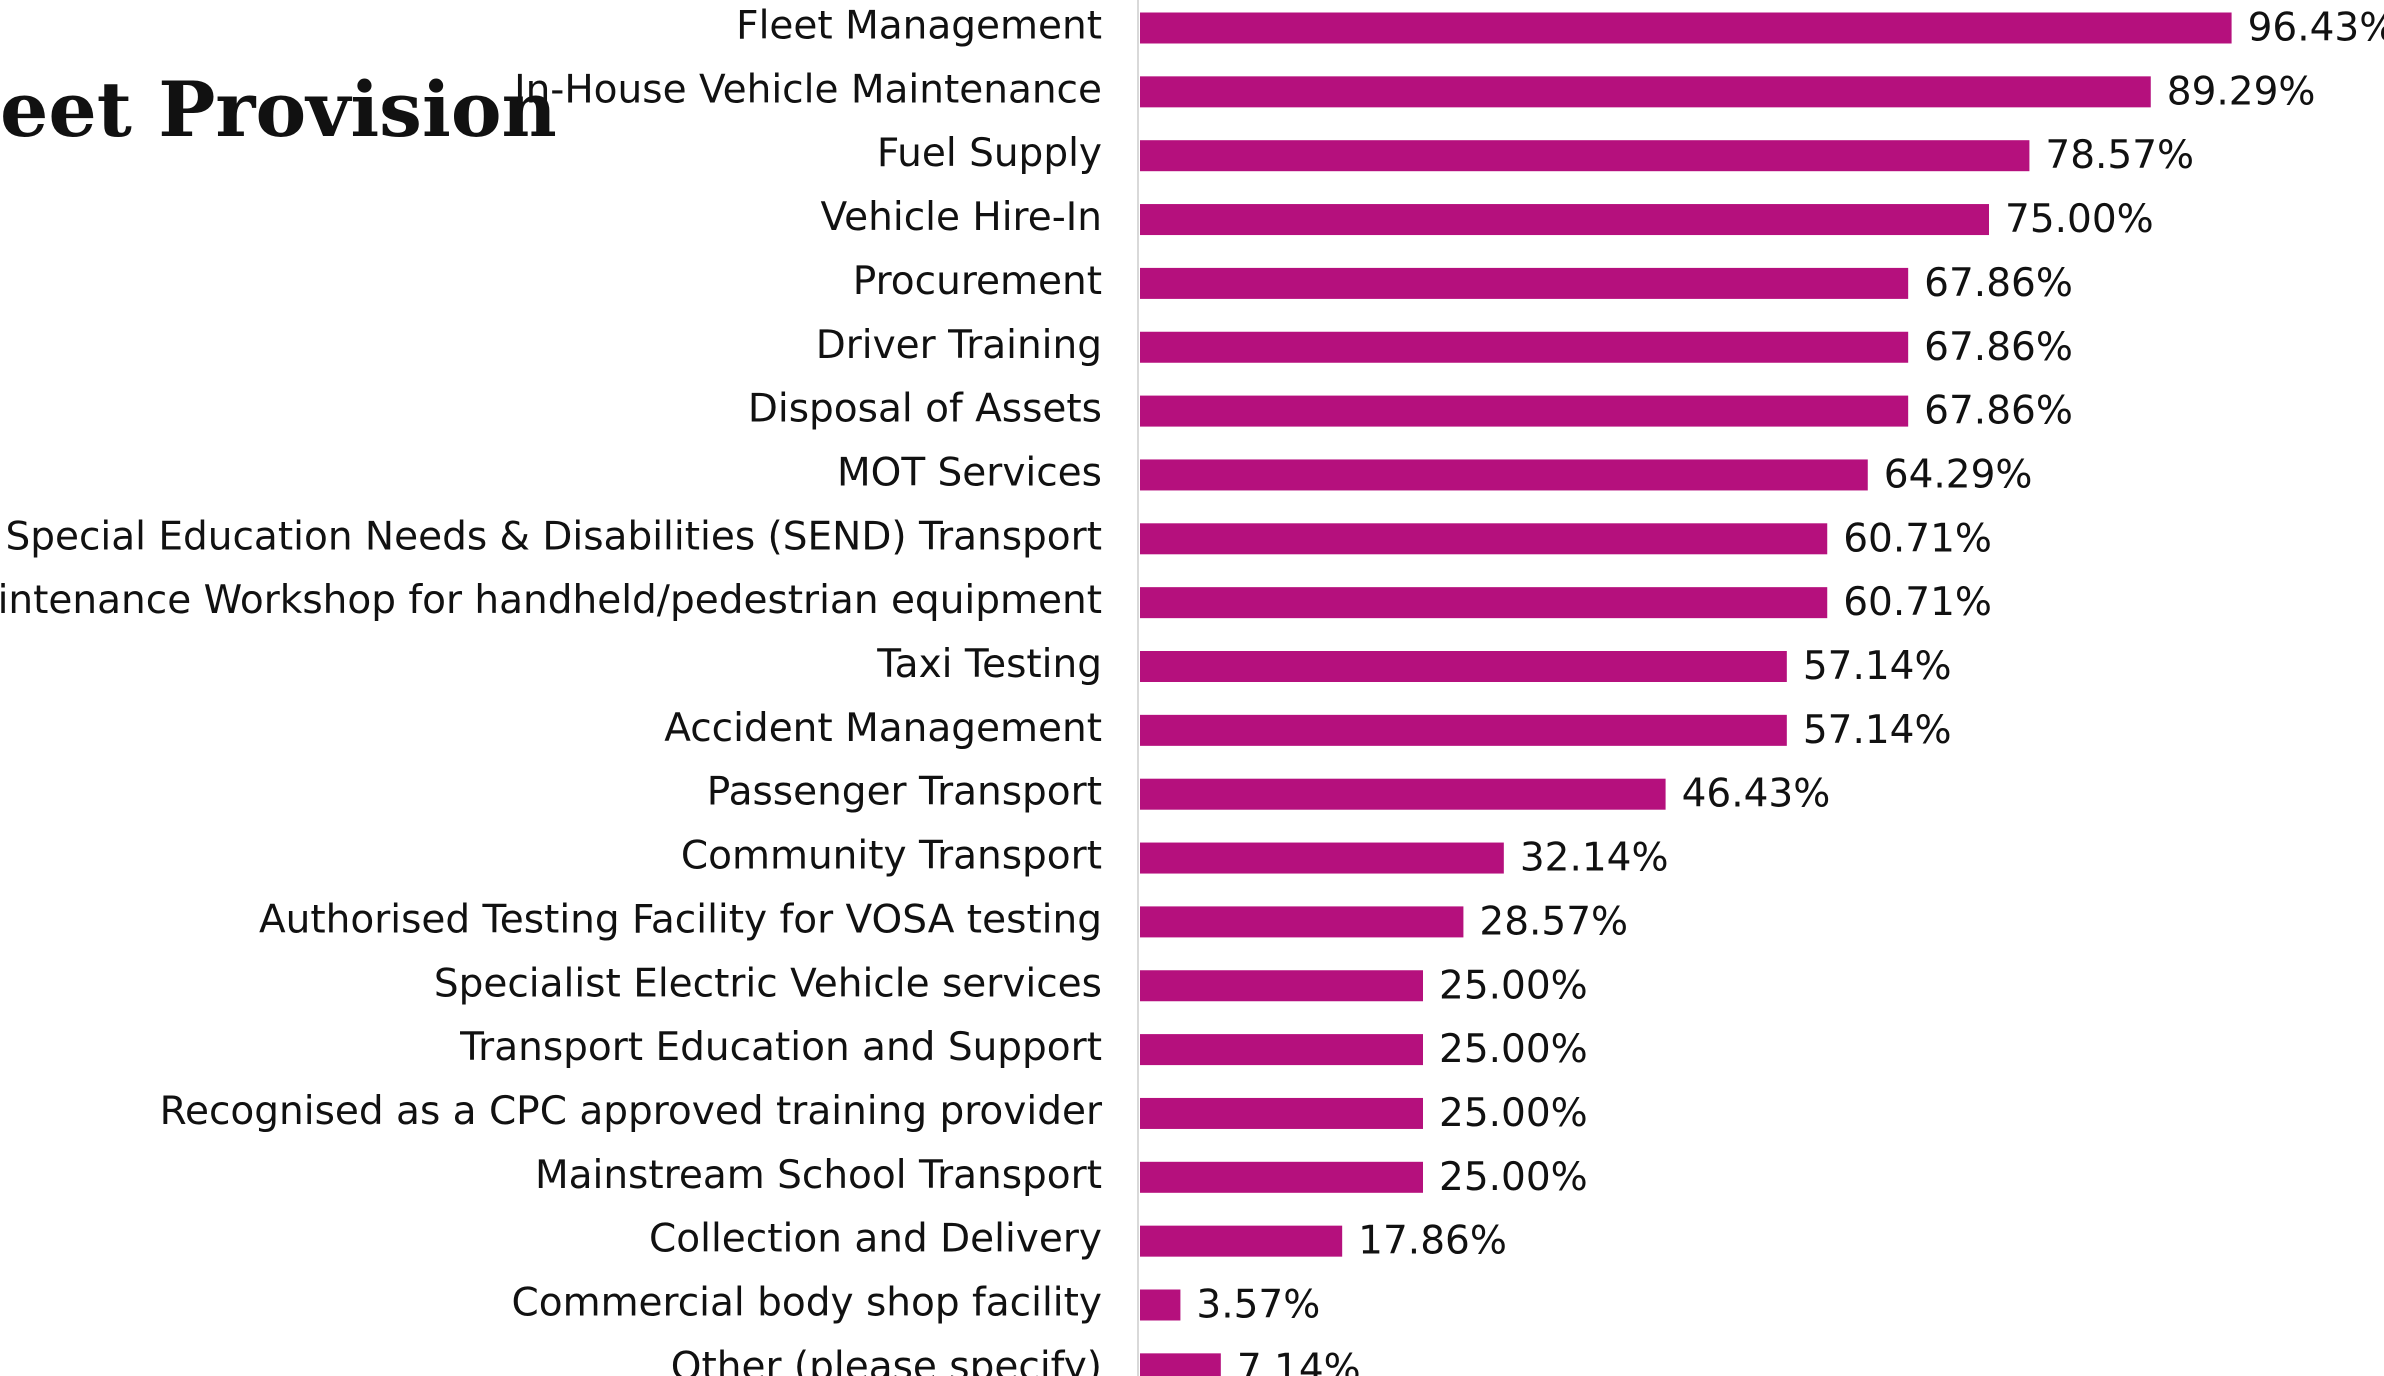  What do you see at coordinates (891, 856) in the screenshot?
I see `category-label: Community Transport` at bounding box center [891, 856].